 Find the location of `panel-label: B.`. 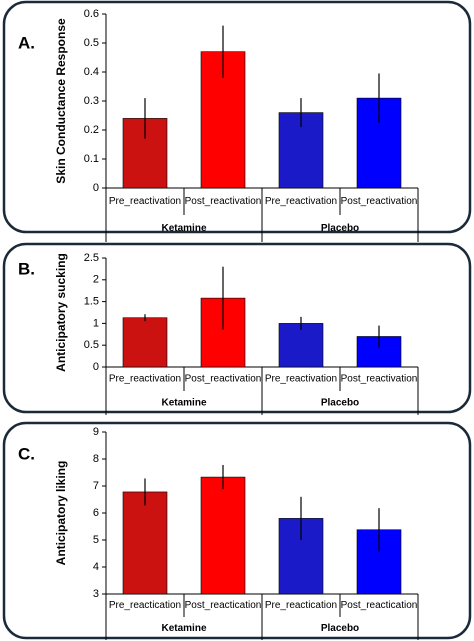

panel-label: B. is located at coordinates (26, 268).